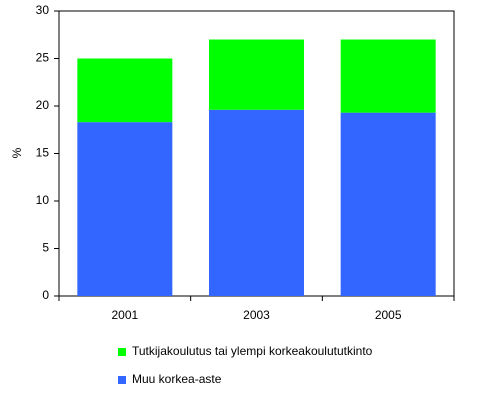 The width and height of the screenshot is (484, 403). I want to click on x-tick-label: 2001, so click(124, 315).